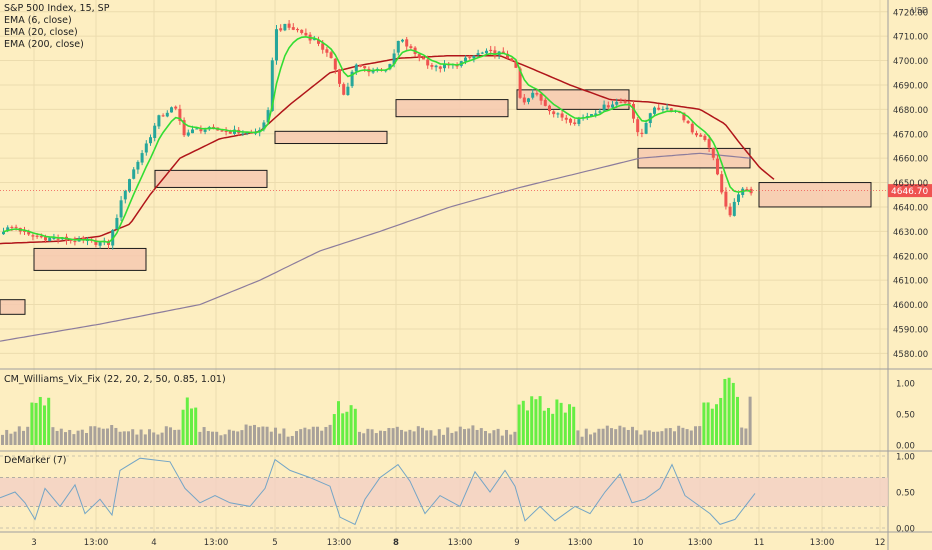  I want to click on price-tick: 4660.00, so click(910, 160).